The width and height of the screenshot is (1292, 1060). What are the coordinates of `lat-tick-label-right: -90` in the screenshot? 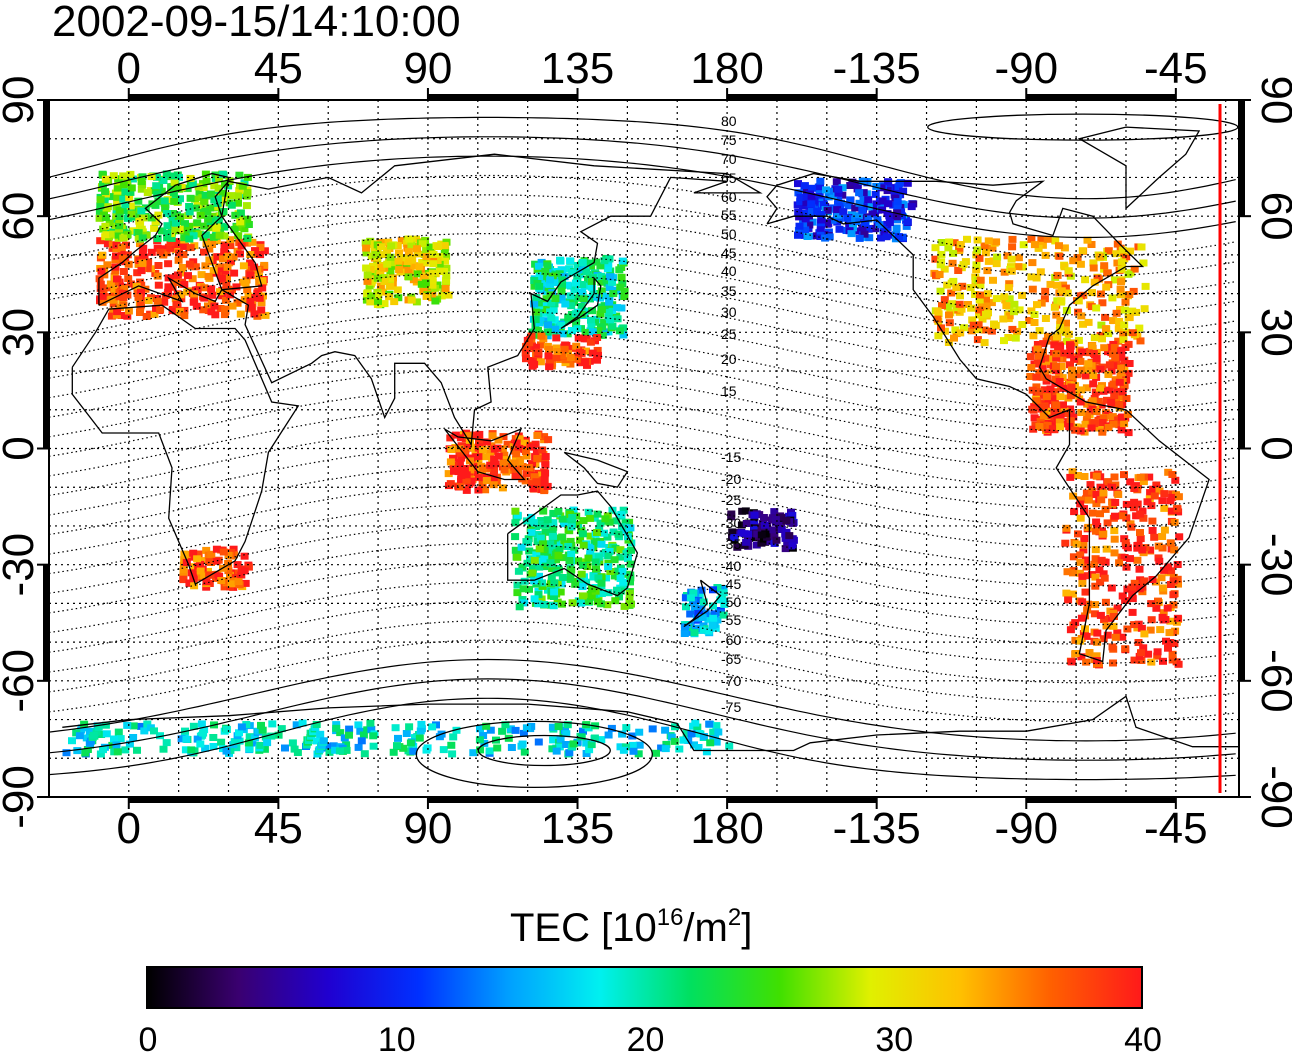 It's located at (1272, 797).